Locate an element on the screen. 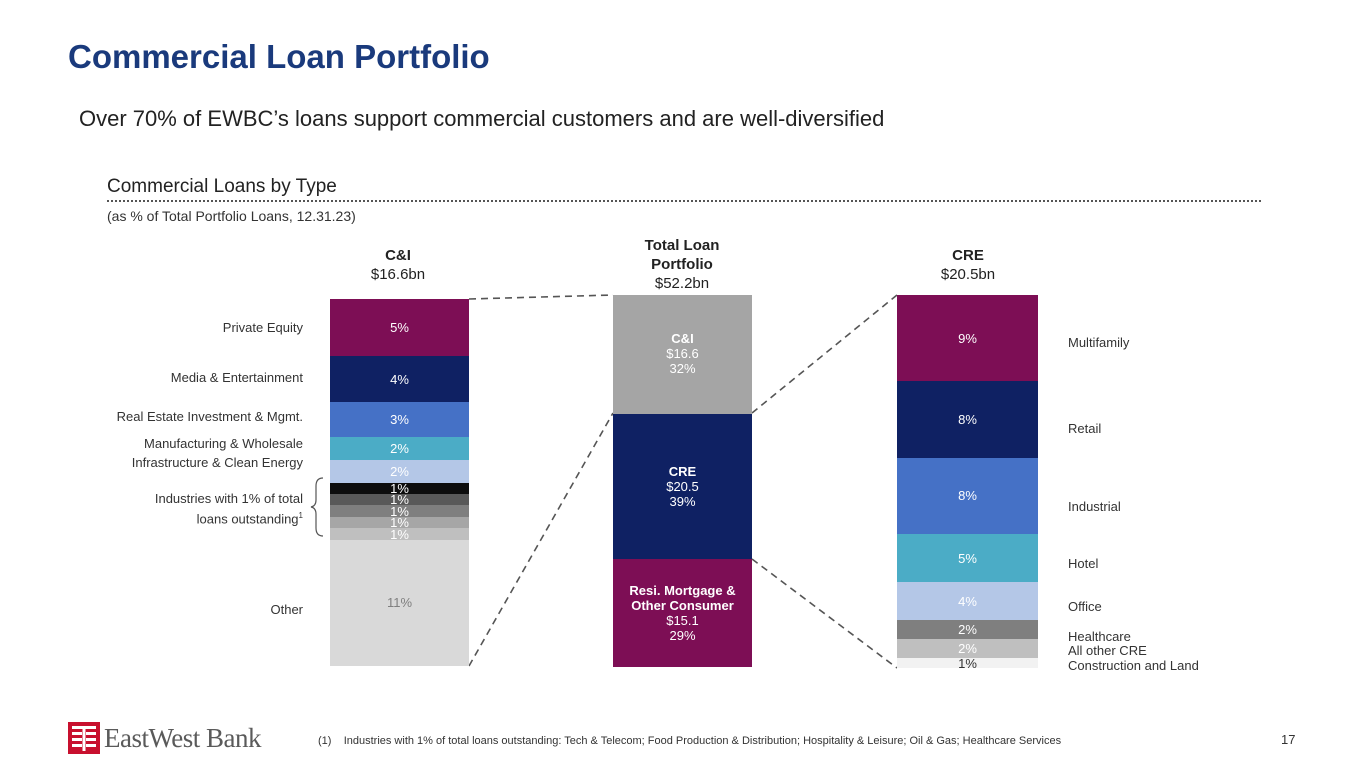  ci-header-amount: $16.6bn is located at coordinates (398, 274).